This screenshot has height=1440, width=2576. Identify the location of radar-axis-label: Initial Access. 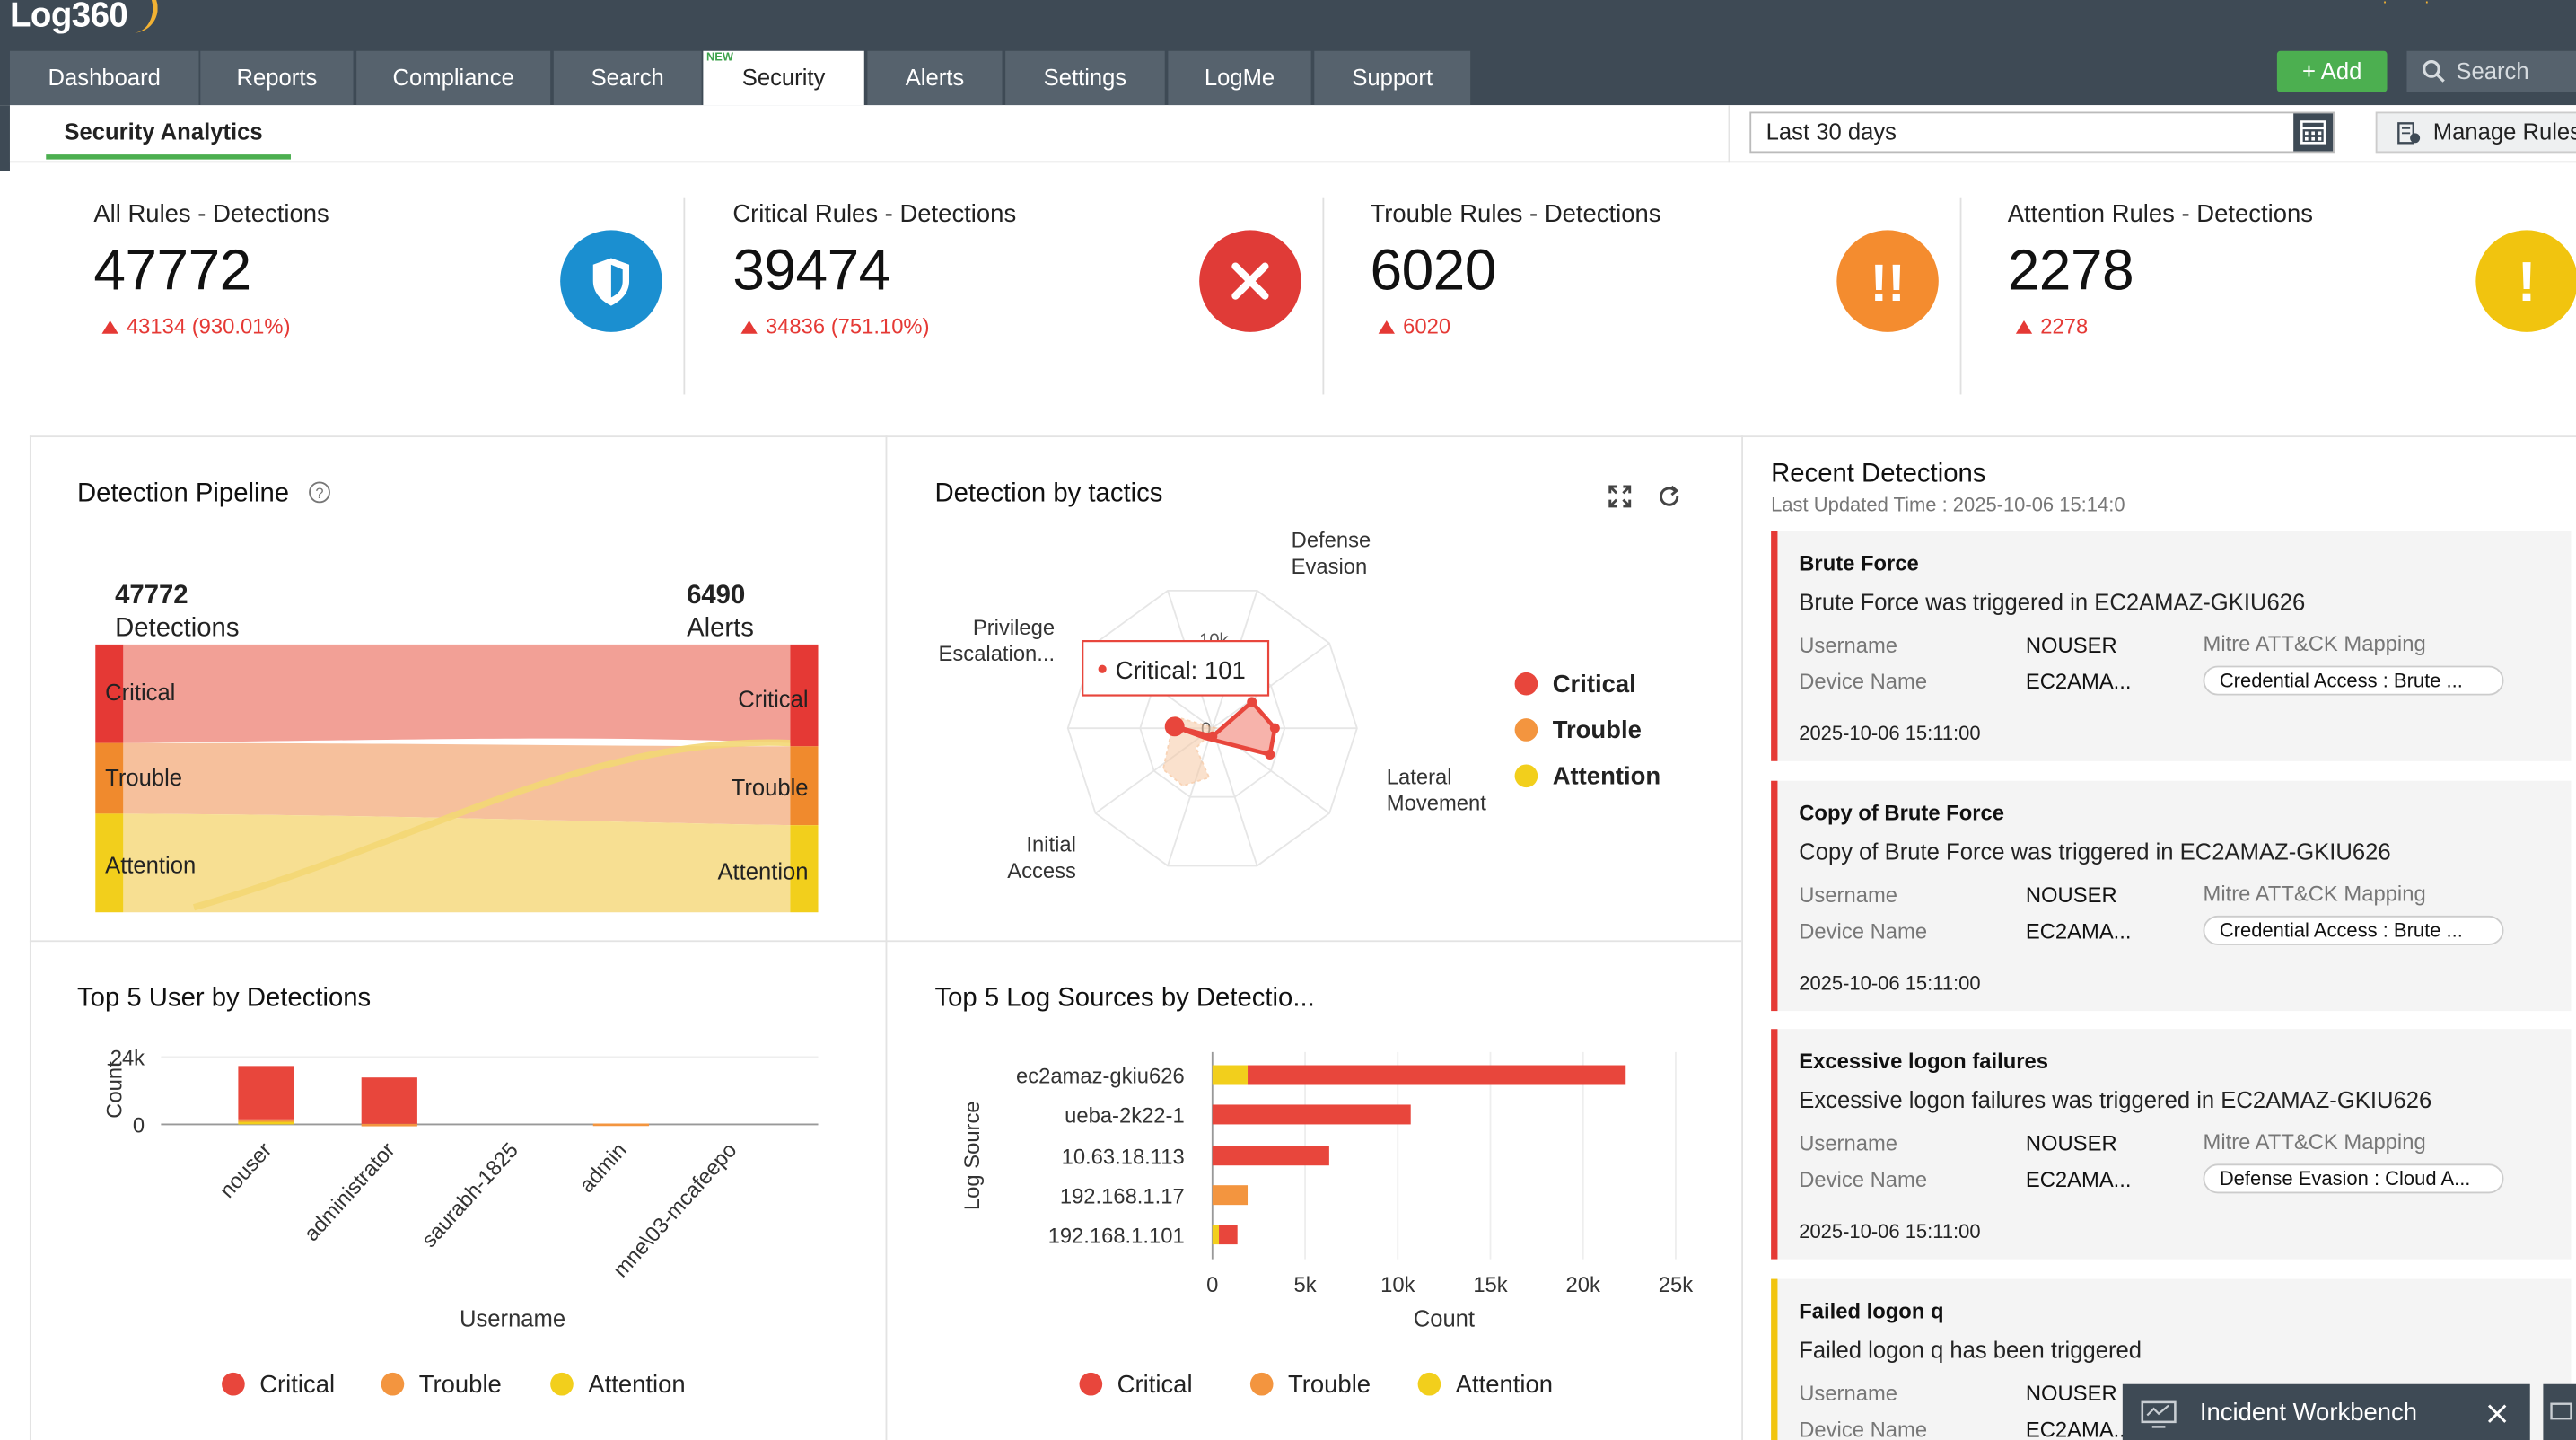
(1041, 857).